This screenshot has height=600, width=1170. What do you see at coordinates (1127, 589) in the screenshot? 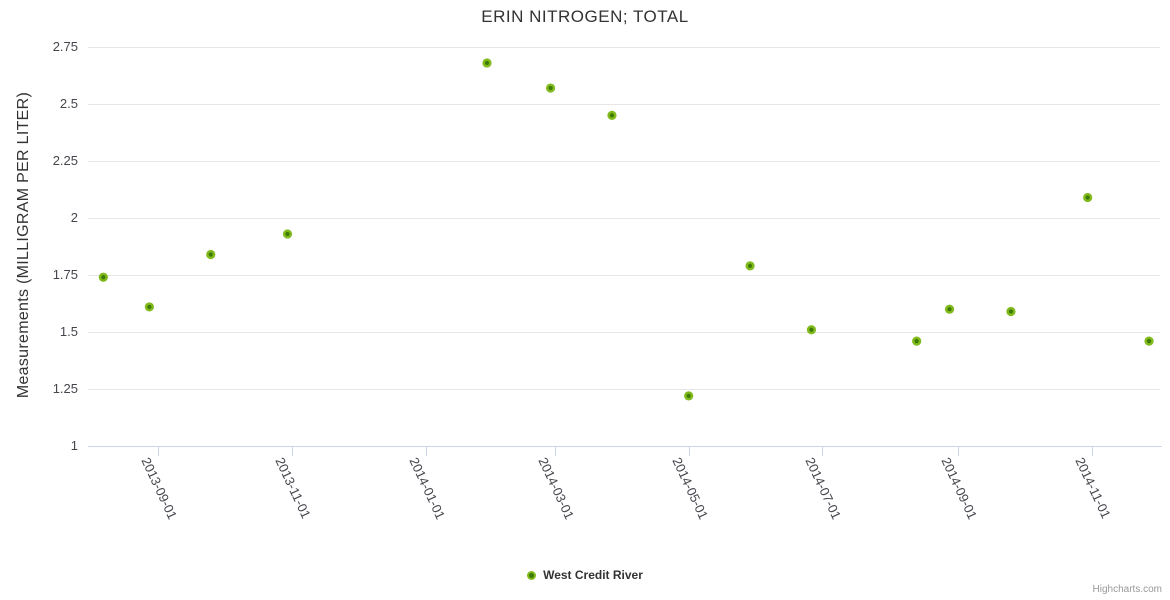
I see `highcharts-credit-link: Highcharts.com` at bounding box center [1127, 589].